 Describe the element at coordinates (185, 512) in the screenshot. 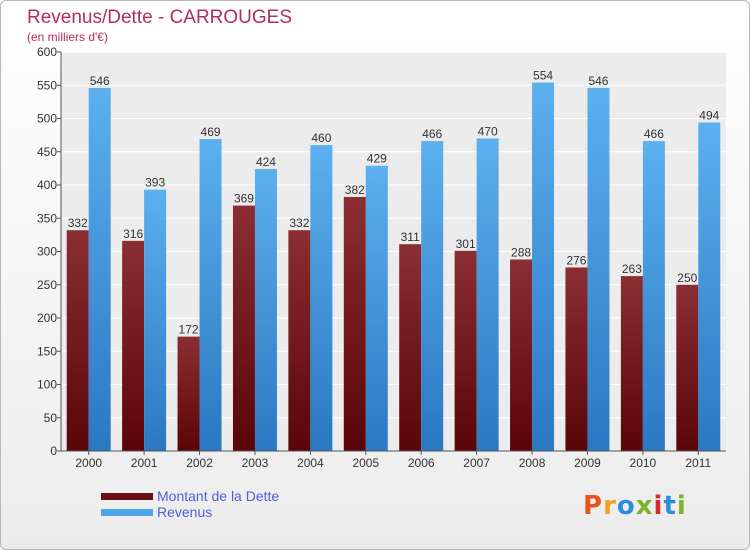

I see `legend-label-revenue: Revenus` at that location.